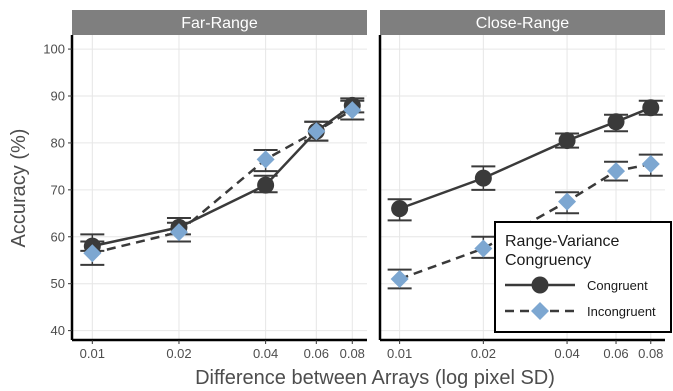 The height and width of the screenshot is (391, 673). What do you see at coordinates (525, 160) in the screenshot?
I see `series-congruent` at bounding box center [525, 160].